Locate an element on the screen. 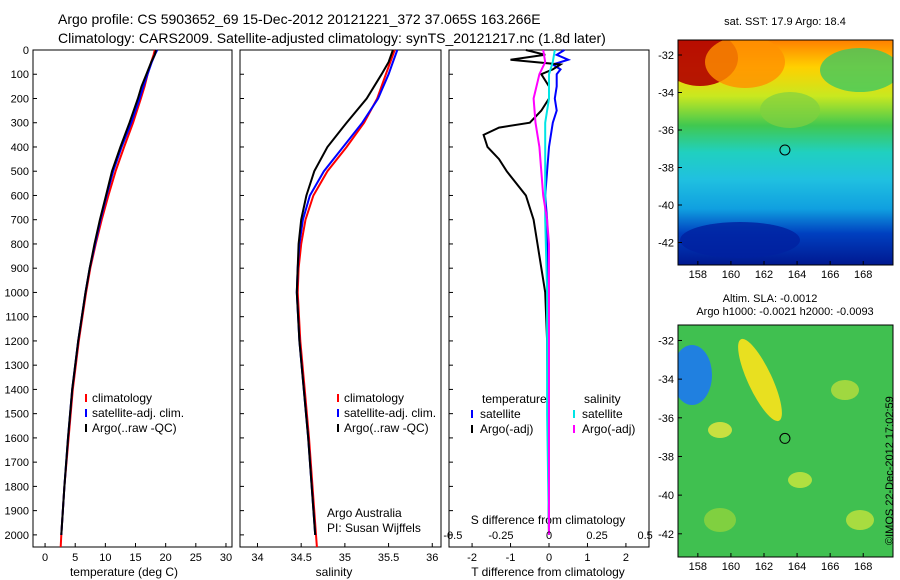  depth-tick-label: 500 is located at coordinates (20, 172).